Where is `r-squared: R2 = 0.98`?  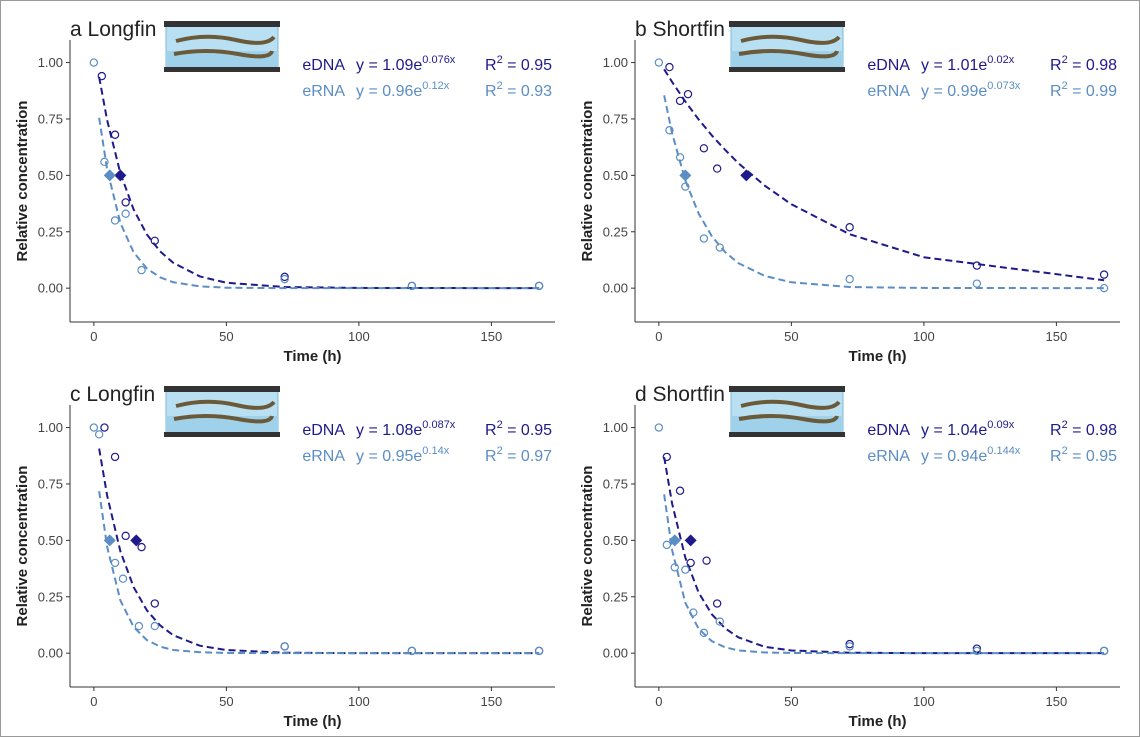
r-squared: R2 = 0.98 is located at coordinates (1083, 64).